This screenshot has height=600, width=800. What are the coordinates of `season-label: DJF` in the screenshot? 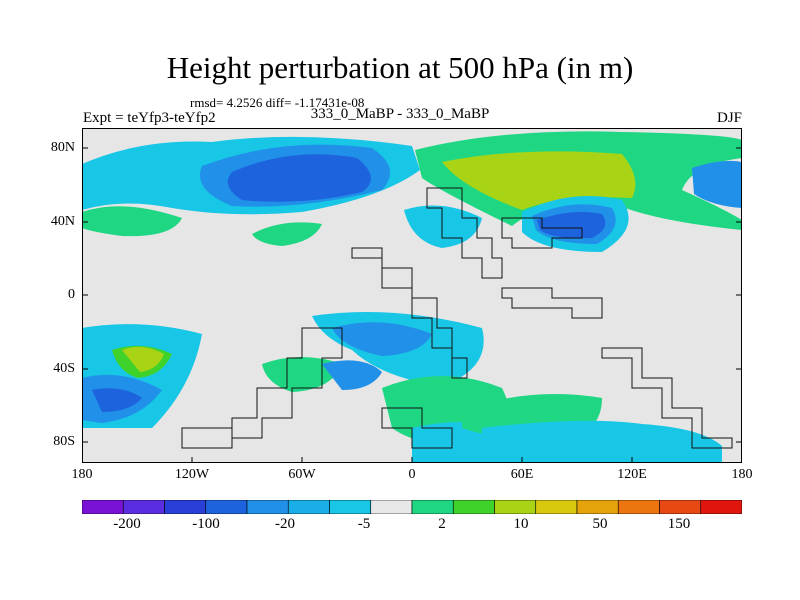 It's located at (729, 118).